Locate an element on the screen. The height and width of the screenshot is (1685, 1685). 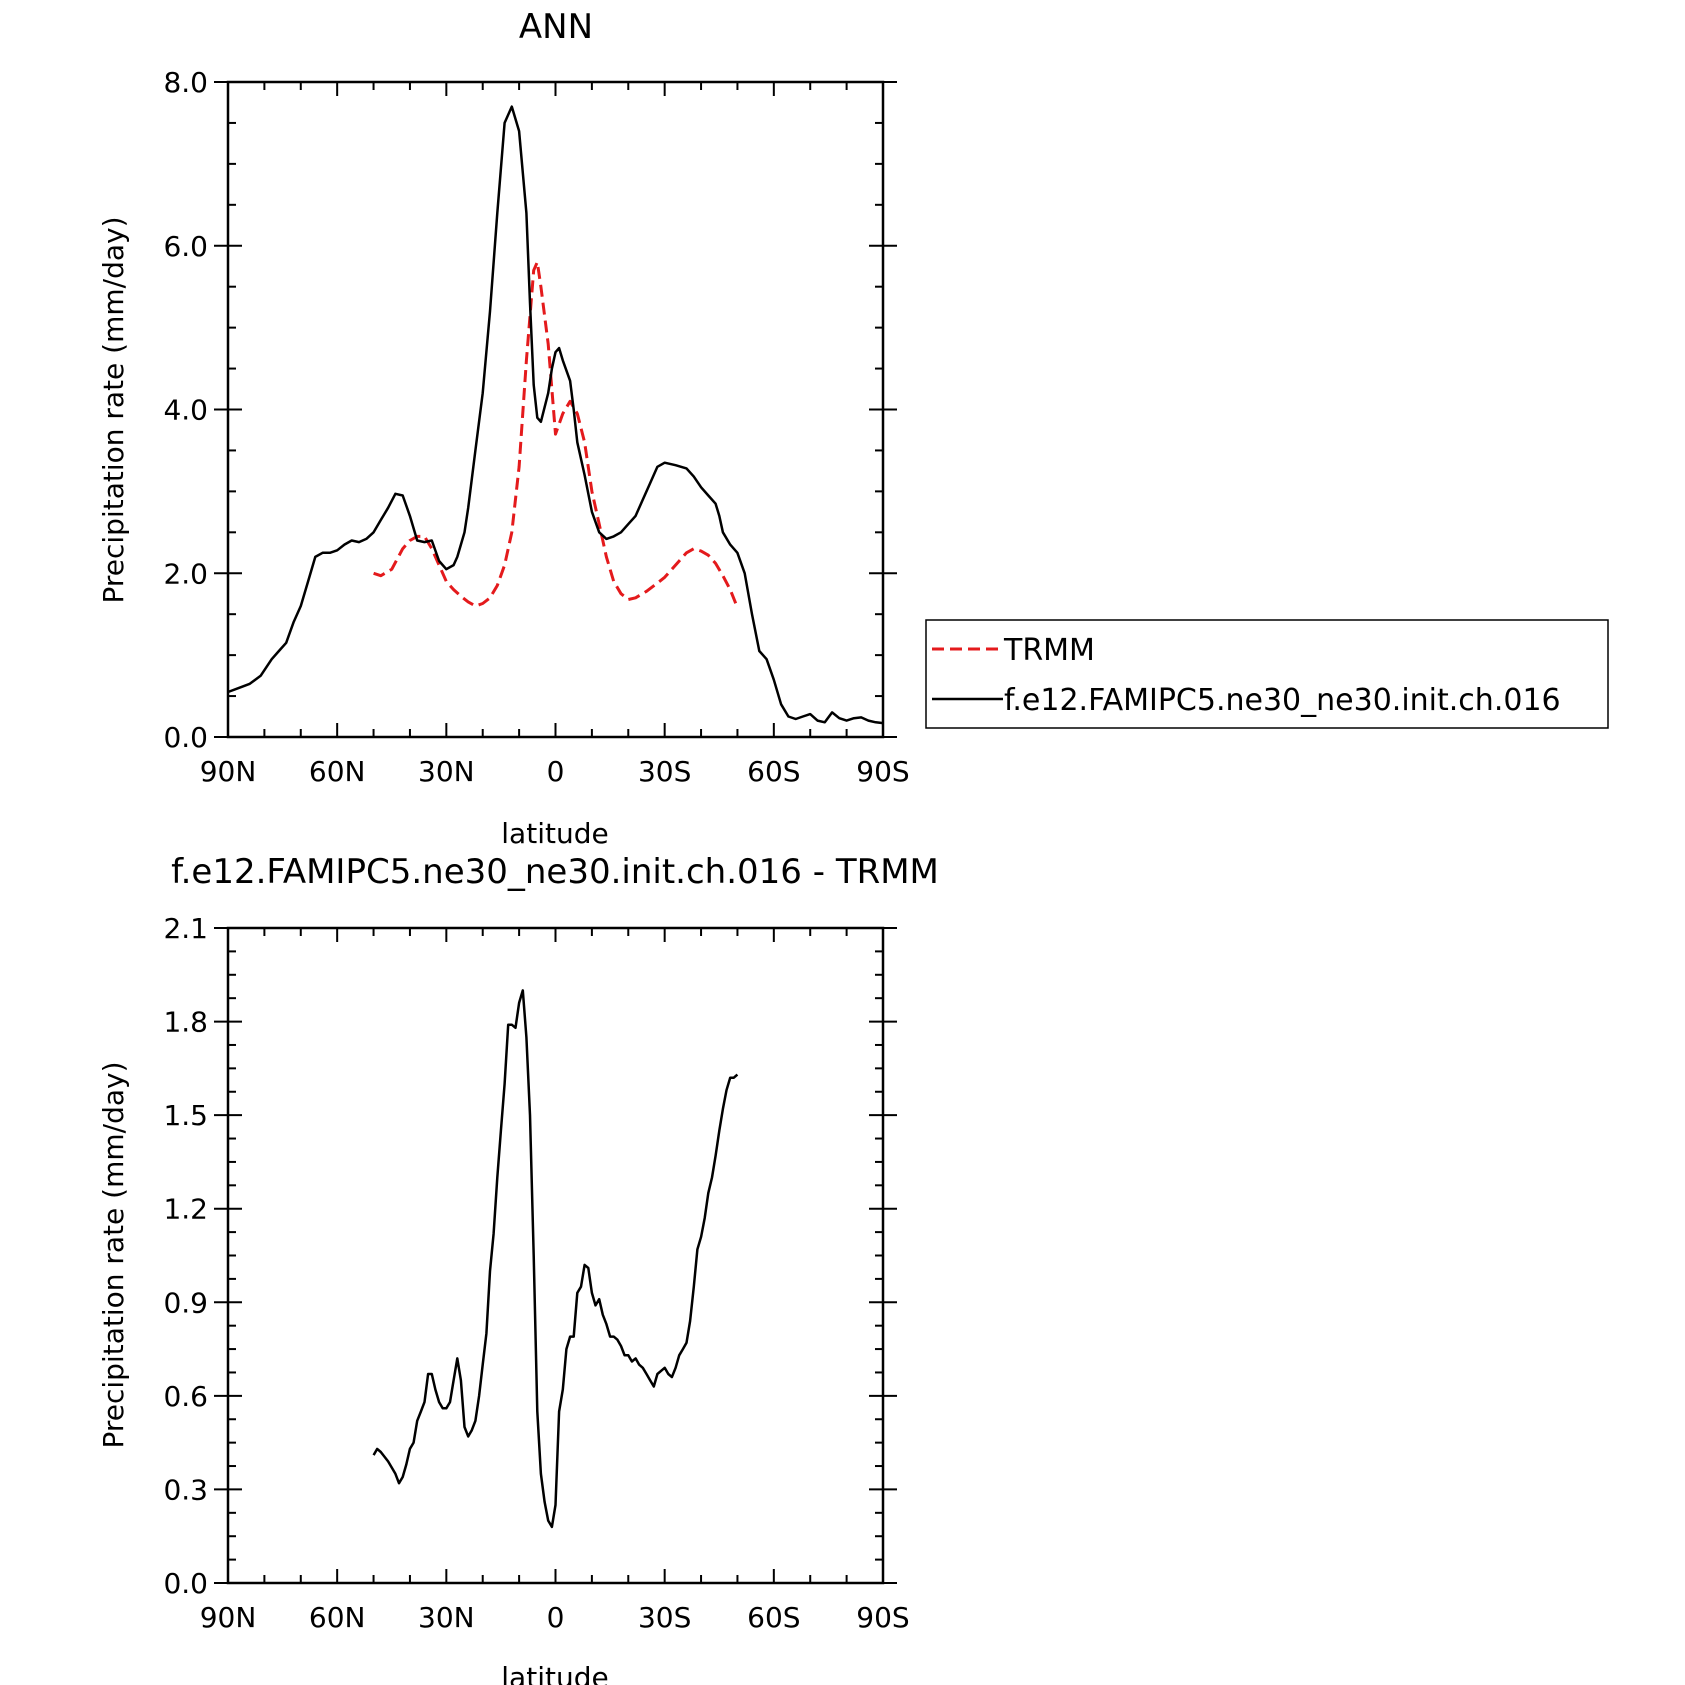
y-tick-label: 0.3 is located at coordinates (185, 1489).